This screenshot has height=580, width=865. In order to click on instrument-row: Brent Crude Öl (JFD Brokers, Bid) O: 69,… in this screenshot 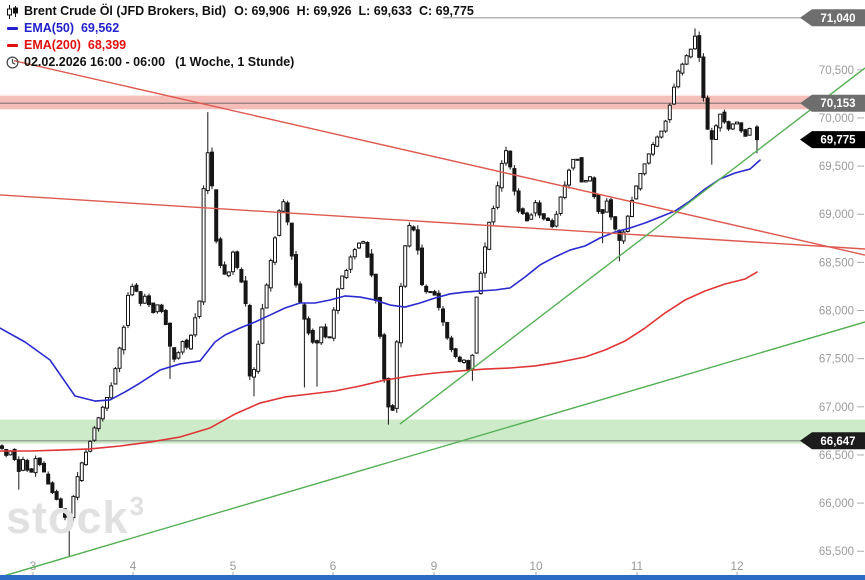, I will do `click(239, 11)`.